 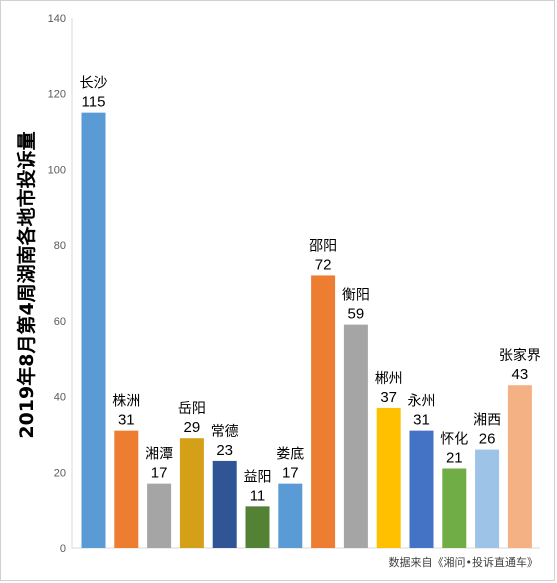 I want to click on y-tick-label: 0, so click(x=63, y=549).